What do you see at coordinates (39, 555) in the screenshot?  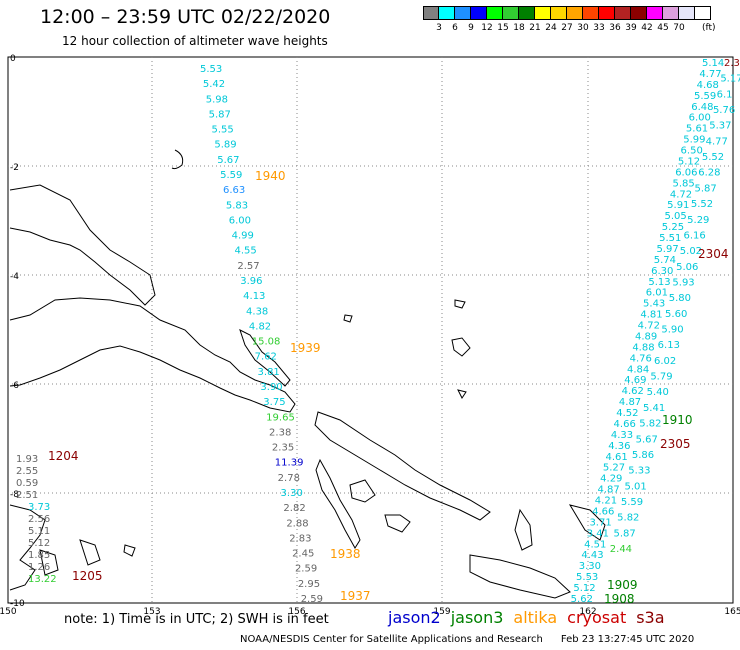 I see `swh-reading: 1.85` at bounding box center [39, 555].